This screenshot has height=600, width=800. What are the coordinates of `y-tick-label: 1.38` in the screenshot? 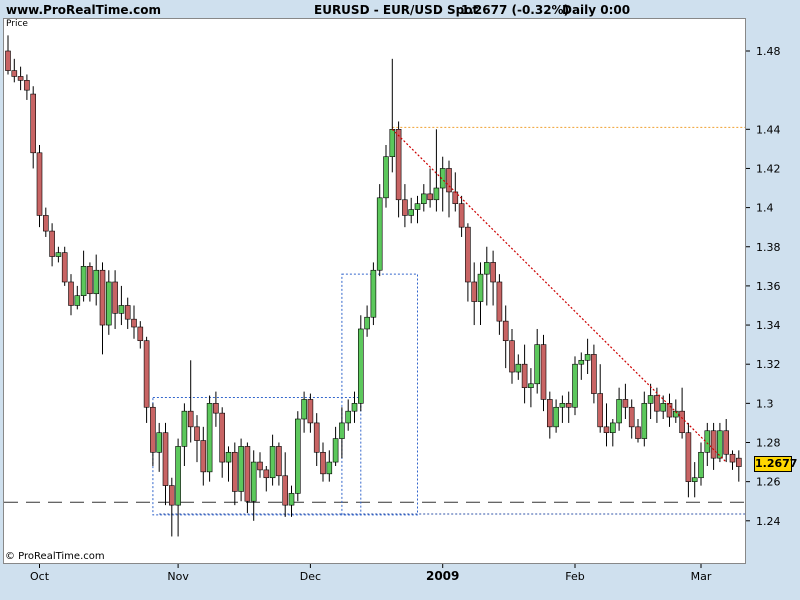 It's located at (768, 247).